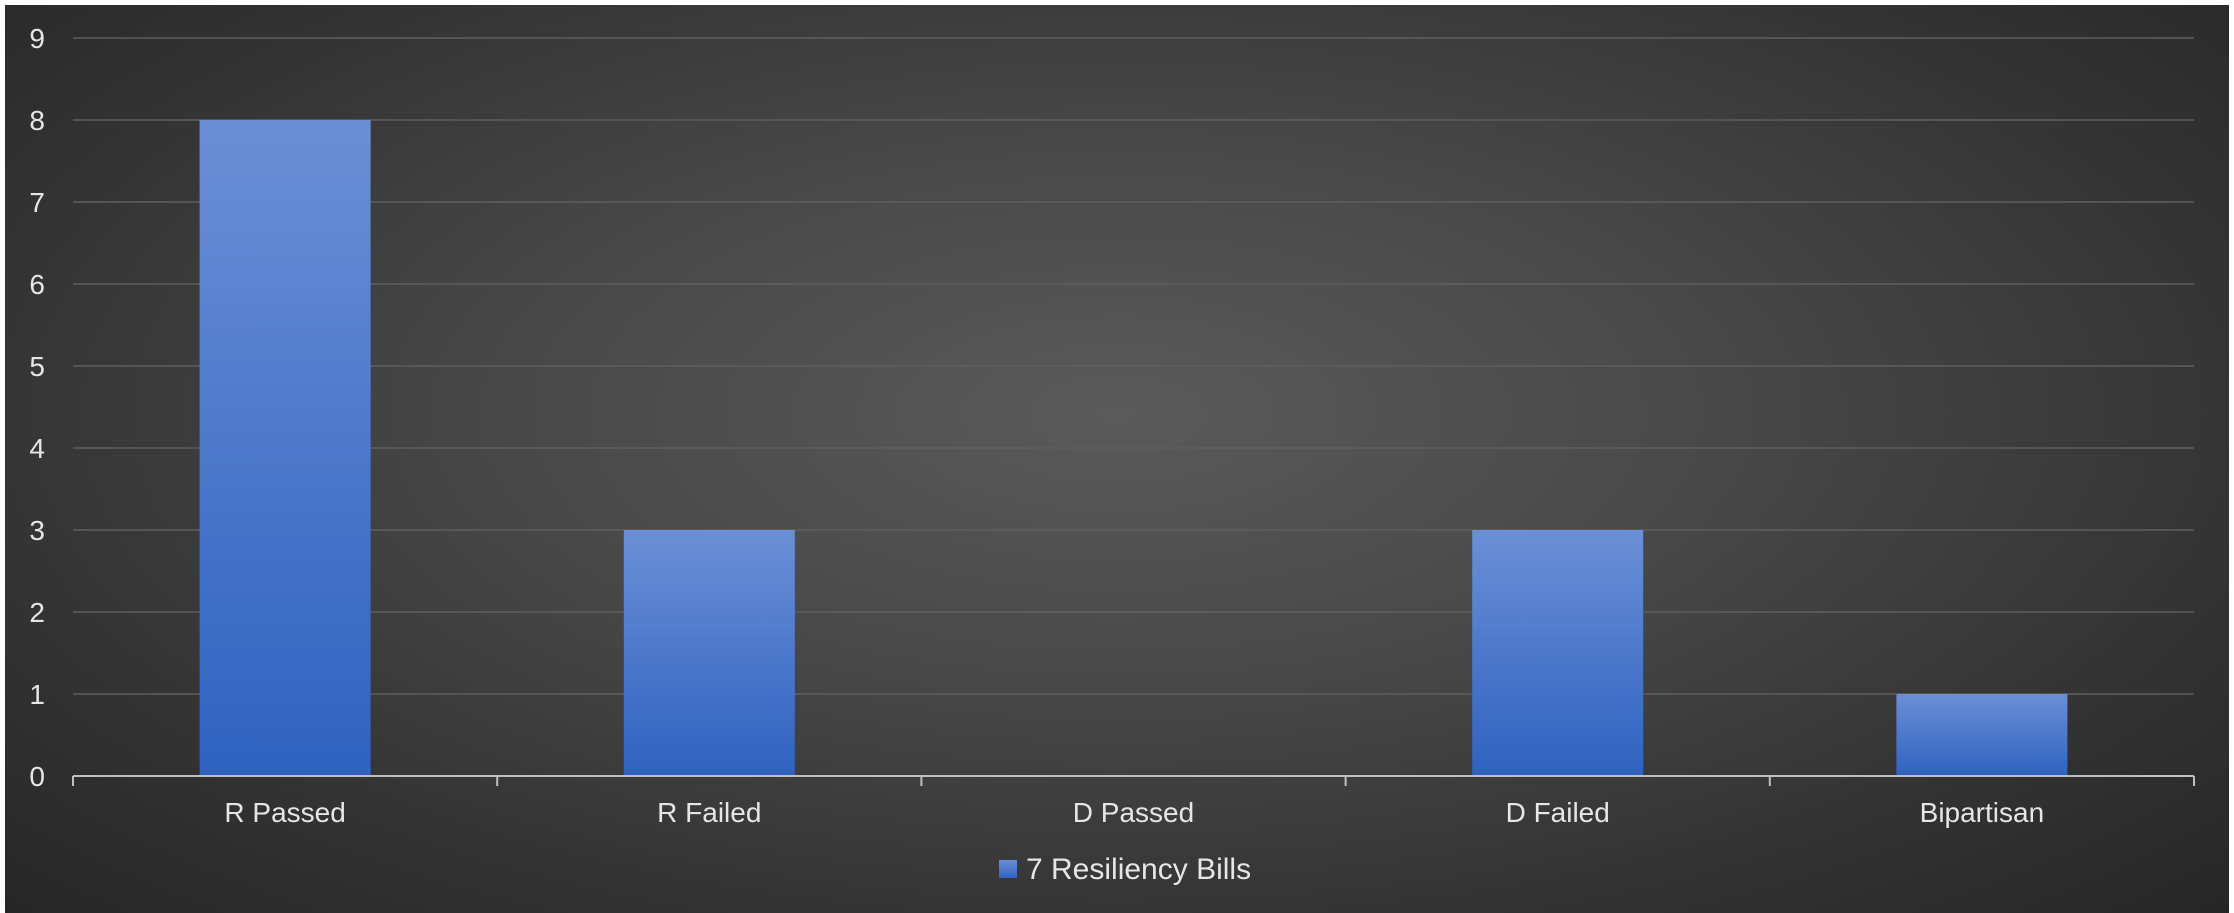 The width and height of the screenshot is (2234, 913). Describe the element at coordinates (1133, 812) in the screenshot. I see `x-tick-label: D Passed` at that location.